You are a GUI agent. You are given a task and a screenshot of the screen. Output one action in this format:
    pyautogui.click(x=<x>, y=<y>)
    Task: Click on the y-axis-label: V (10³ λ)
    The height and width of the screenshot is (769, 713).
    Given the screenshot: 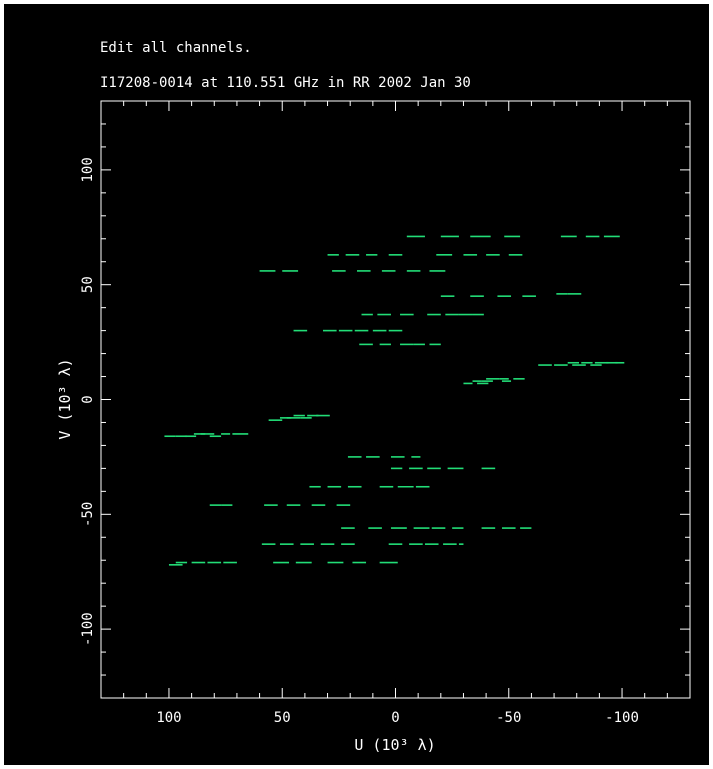 What is the action you would take?
    pyautogui.click(x=65, y=398)
    